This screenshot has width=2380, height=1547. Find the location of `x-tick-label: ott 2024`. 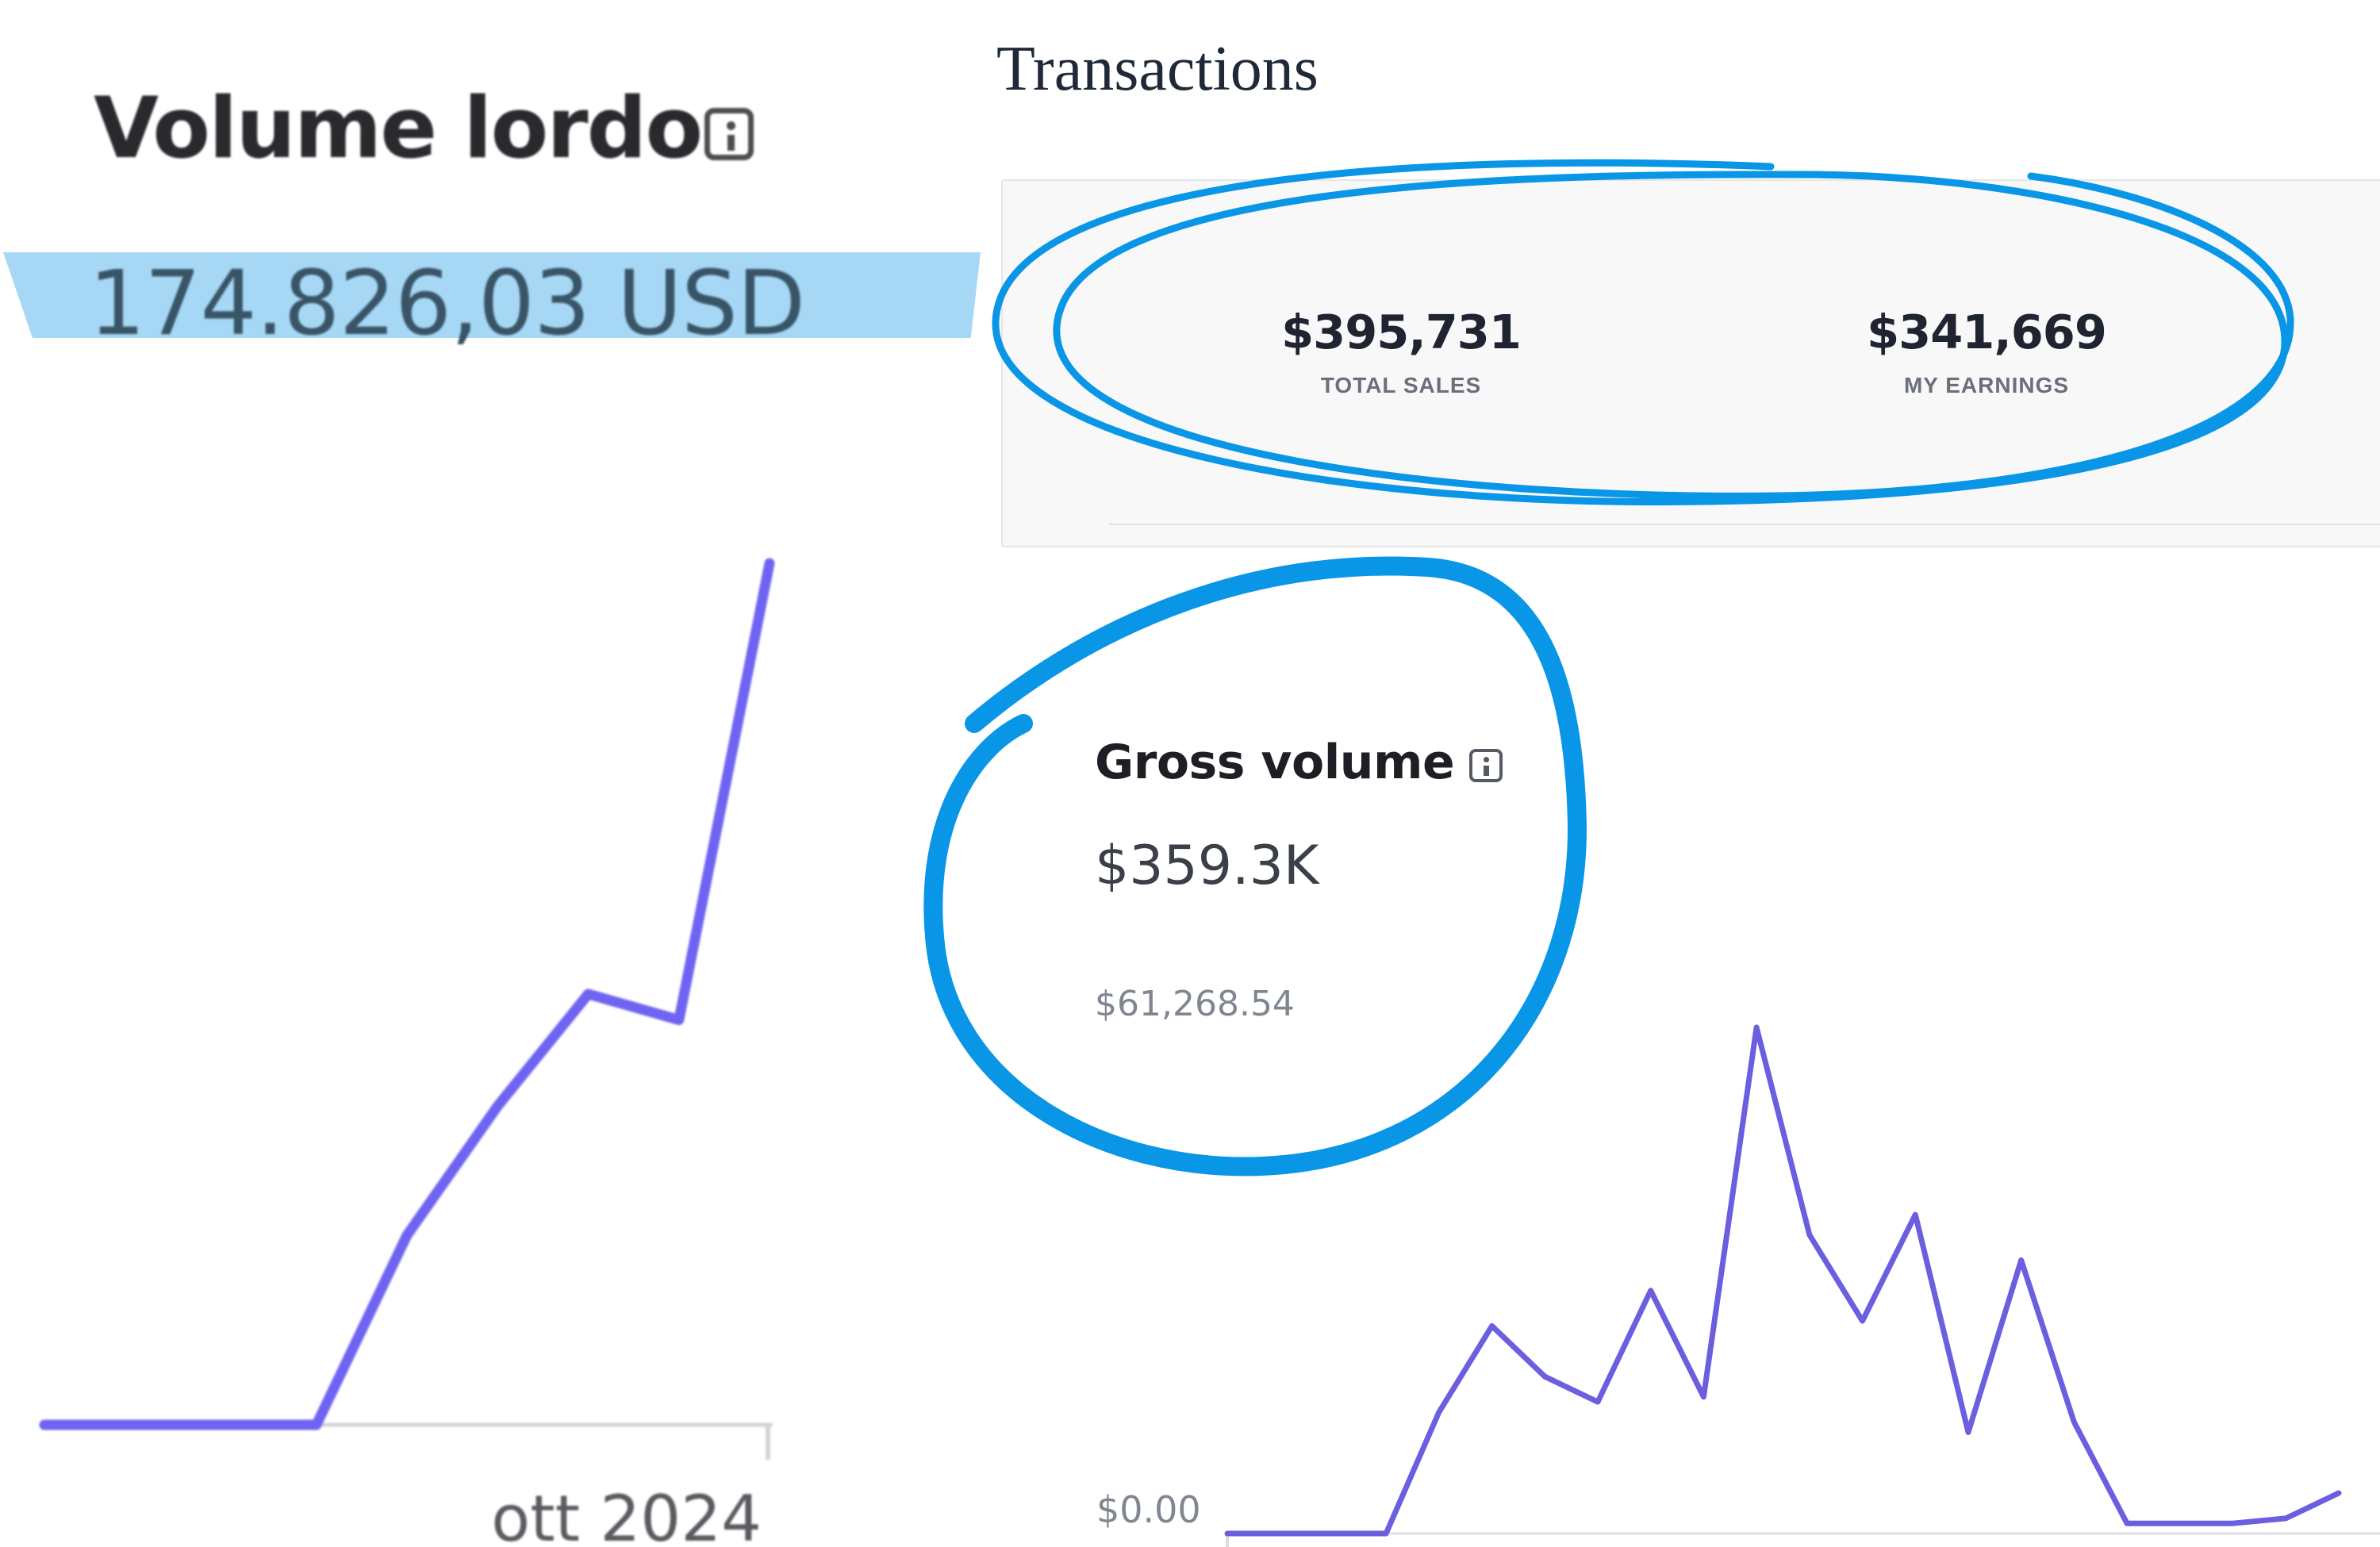

x-tick-label: ott 2024 is located at coordinates (626, 1514).